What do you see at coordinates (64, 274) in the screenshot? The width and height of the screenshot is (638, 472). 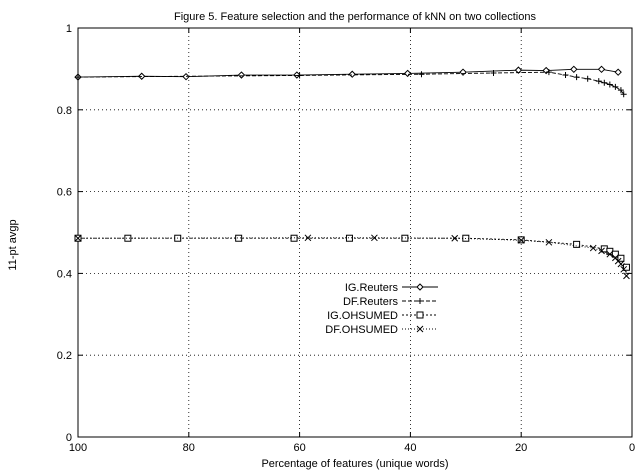 I see `y-tick-label: 0.4` at bounding box center [64, 274].